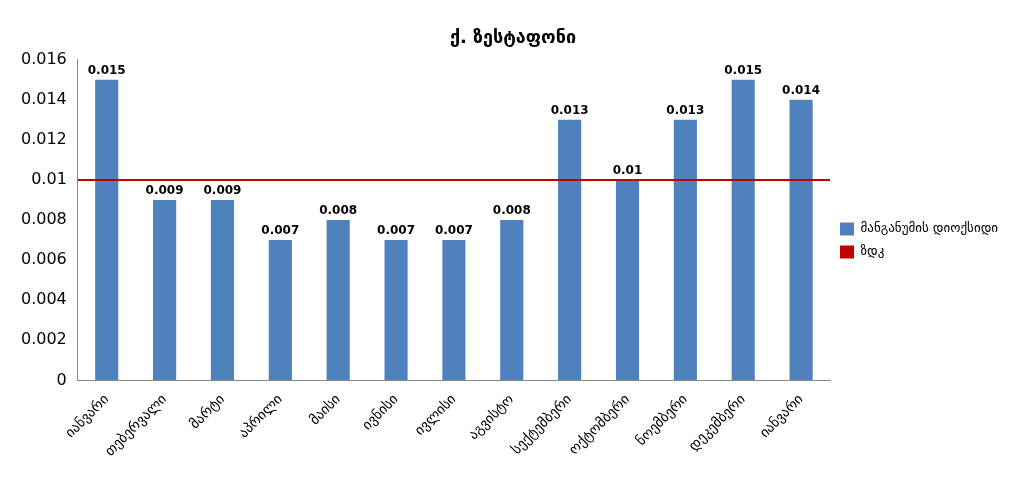 The width and height of the screenshot is (1032, 485). Describe the element at coordinates (43, 339) in the screenshot. I see `y-tick-label: 0.002` at that location.